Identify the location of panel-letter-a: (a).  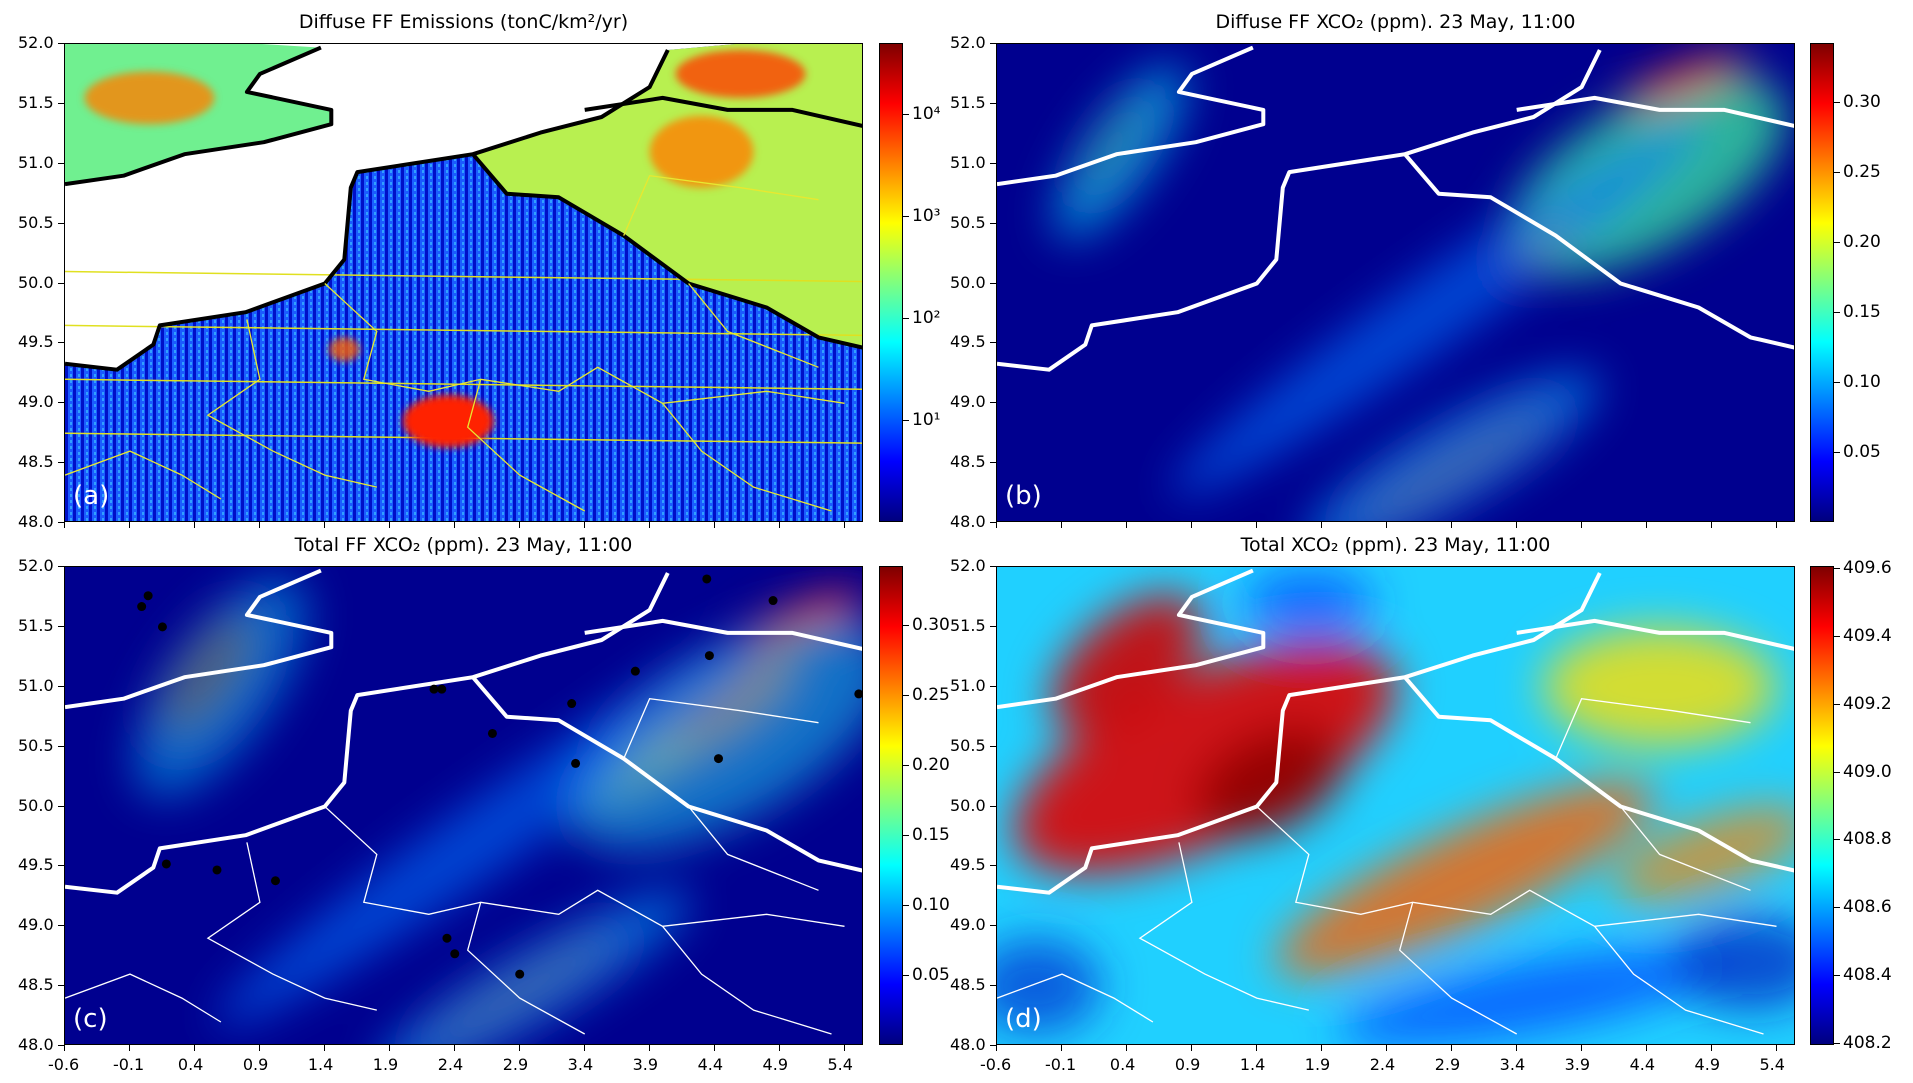
(91, 496).